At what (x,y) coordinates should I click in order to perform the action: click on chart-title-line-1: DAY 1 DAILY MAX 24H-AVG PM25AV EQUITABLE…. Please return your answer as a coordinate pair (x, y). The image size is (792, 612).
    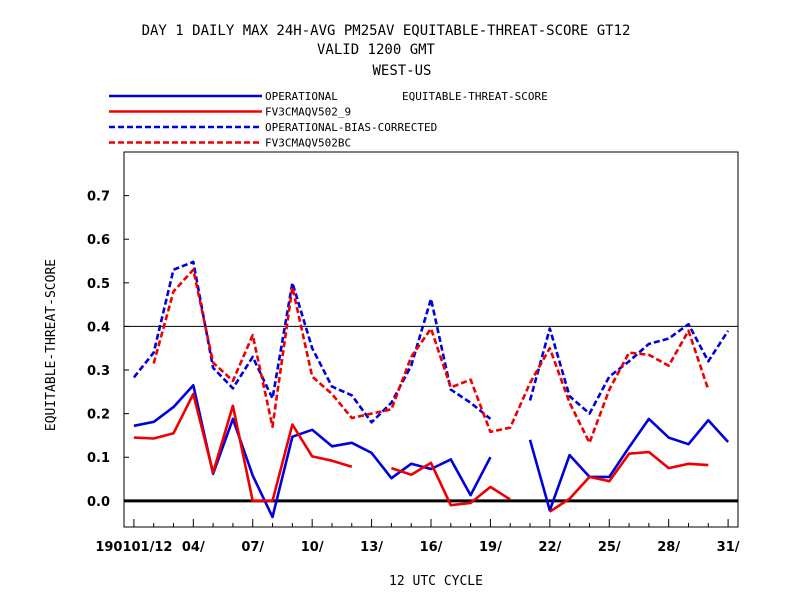
    Looking at the image, I should click on (386, 31).